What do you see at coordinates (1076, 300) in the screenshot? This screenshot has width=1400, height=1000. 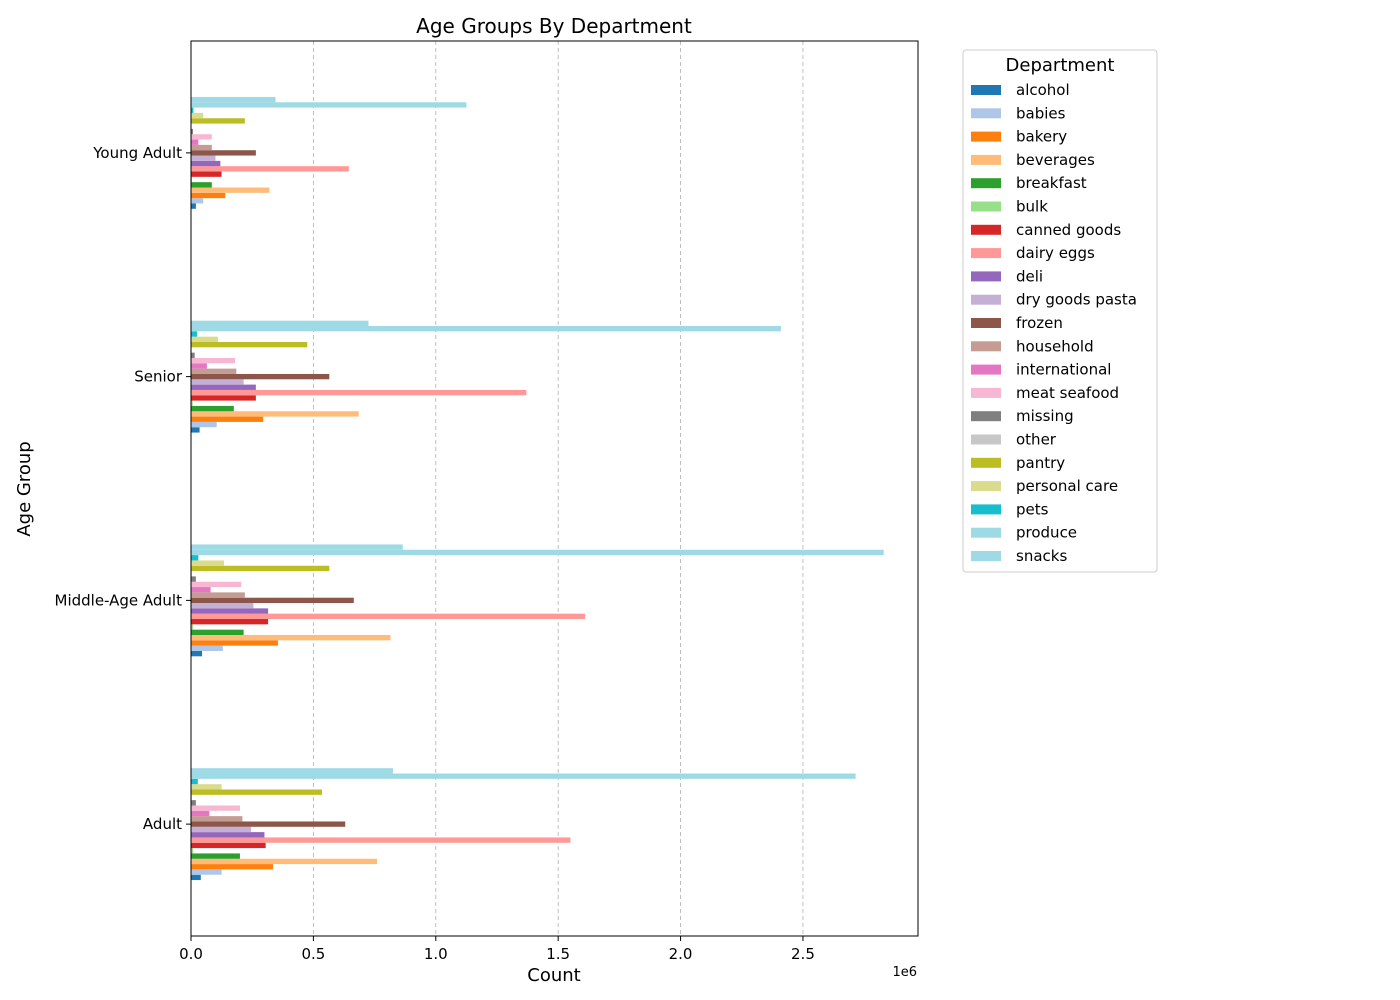 I see `legend-label: dry goods pasta` at bounding box center [1076, 300].